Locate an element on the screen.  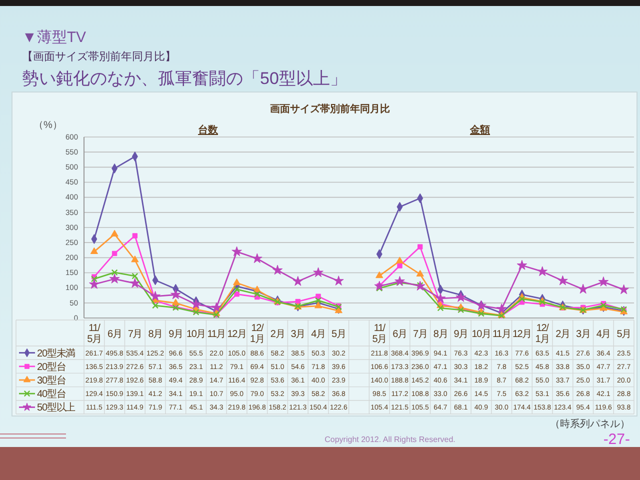
text: 勢い鈍化のなか、孤軍奮闘の「50型以上」 is located at coordinates (184, 78).